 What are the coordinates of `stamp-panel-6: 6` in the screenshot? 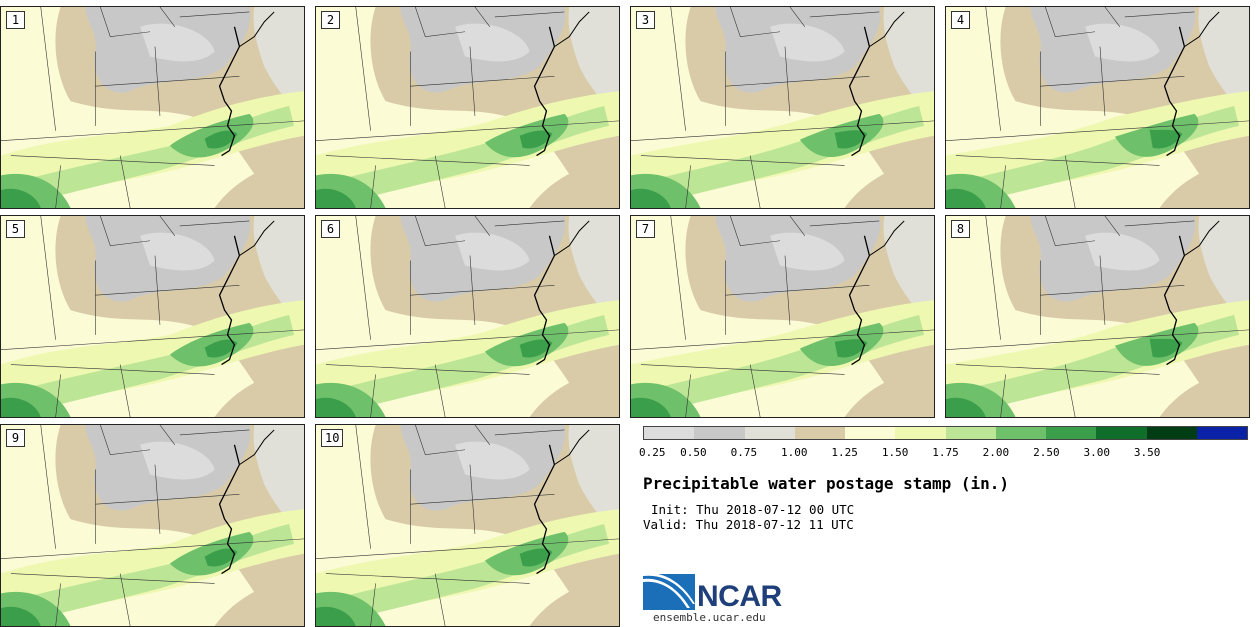 It's located at (467, 316).